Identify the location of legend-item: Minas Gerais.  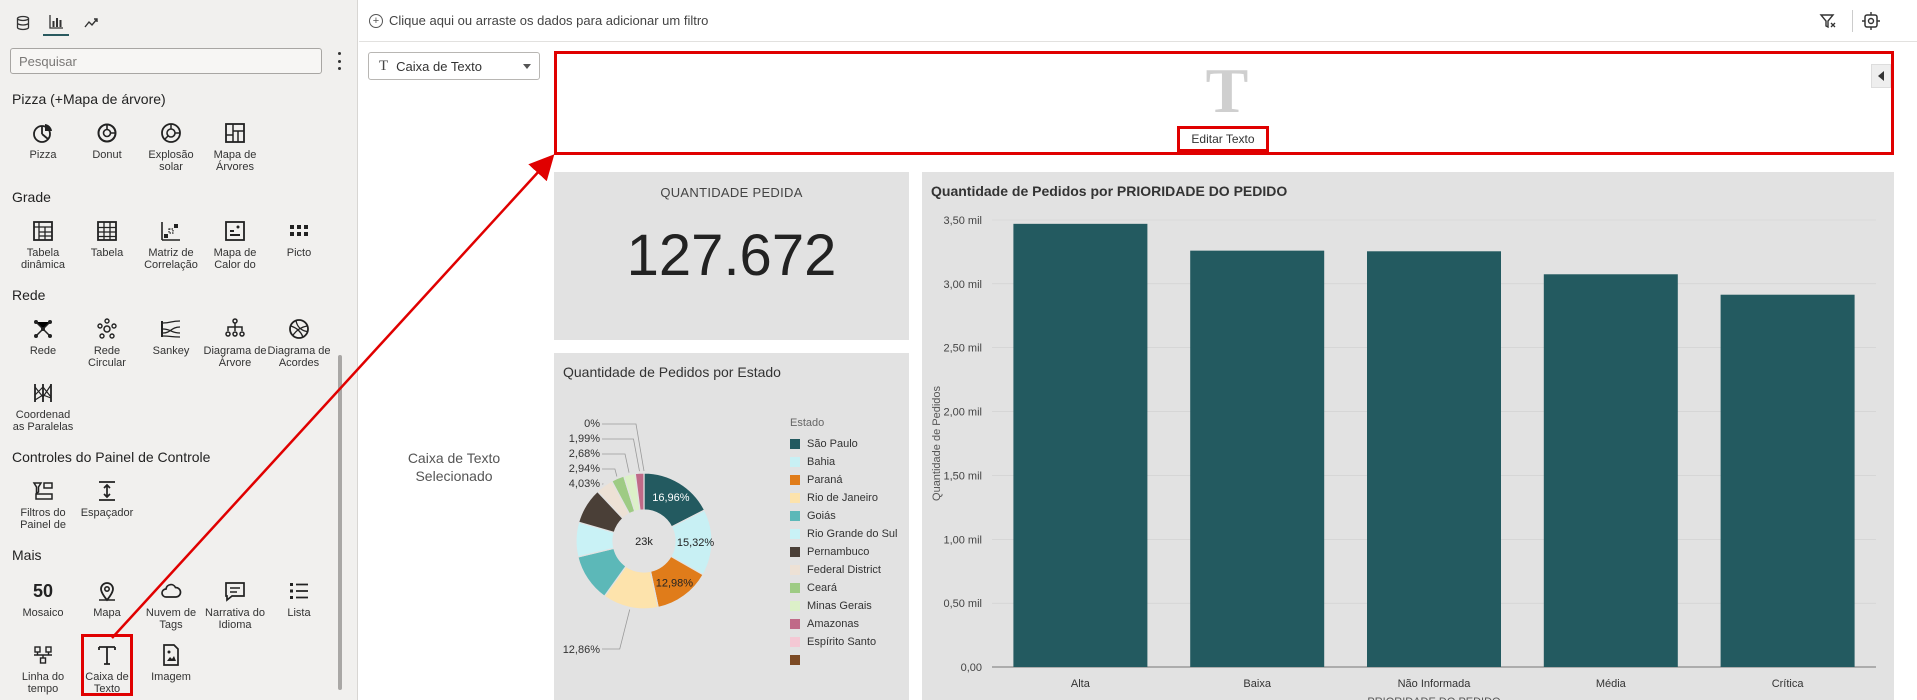
(844, 606).